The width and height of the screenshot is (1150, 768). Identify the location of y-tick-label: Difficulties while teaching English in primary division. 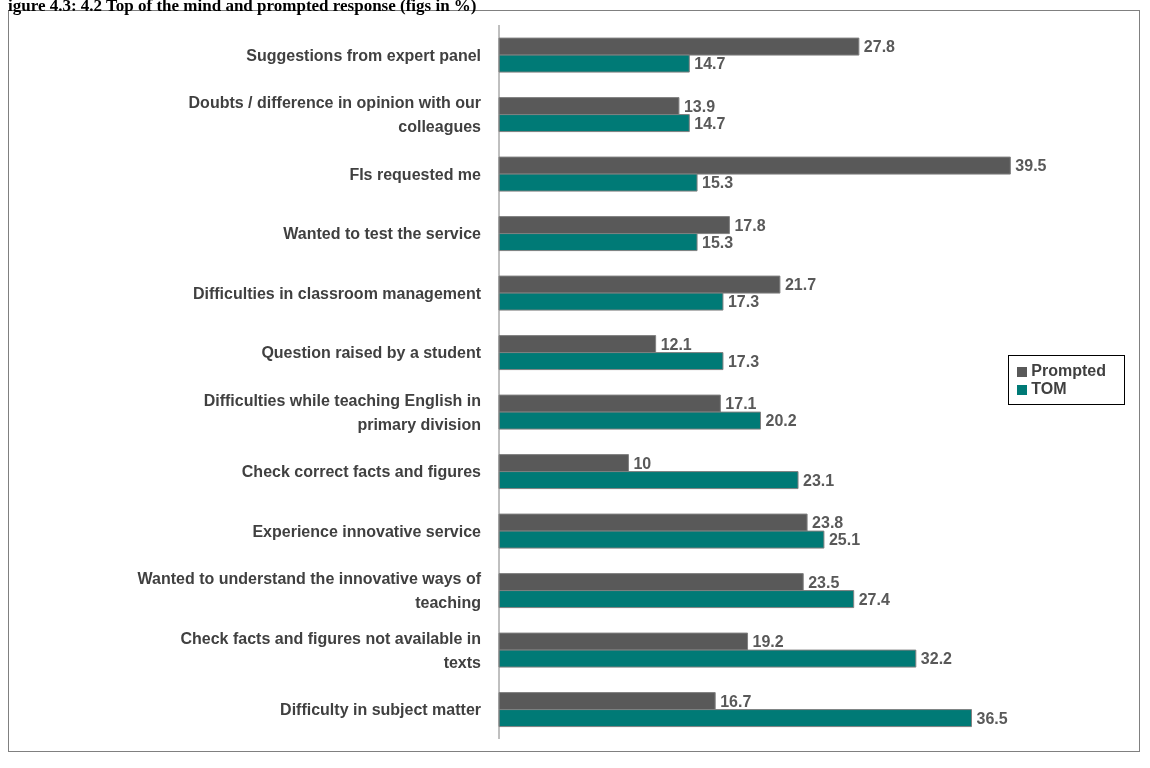
(342, 412).